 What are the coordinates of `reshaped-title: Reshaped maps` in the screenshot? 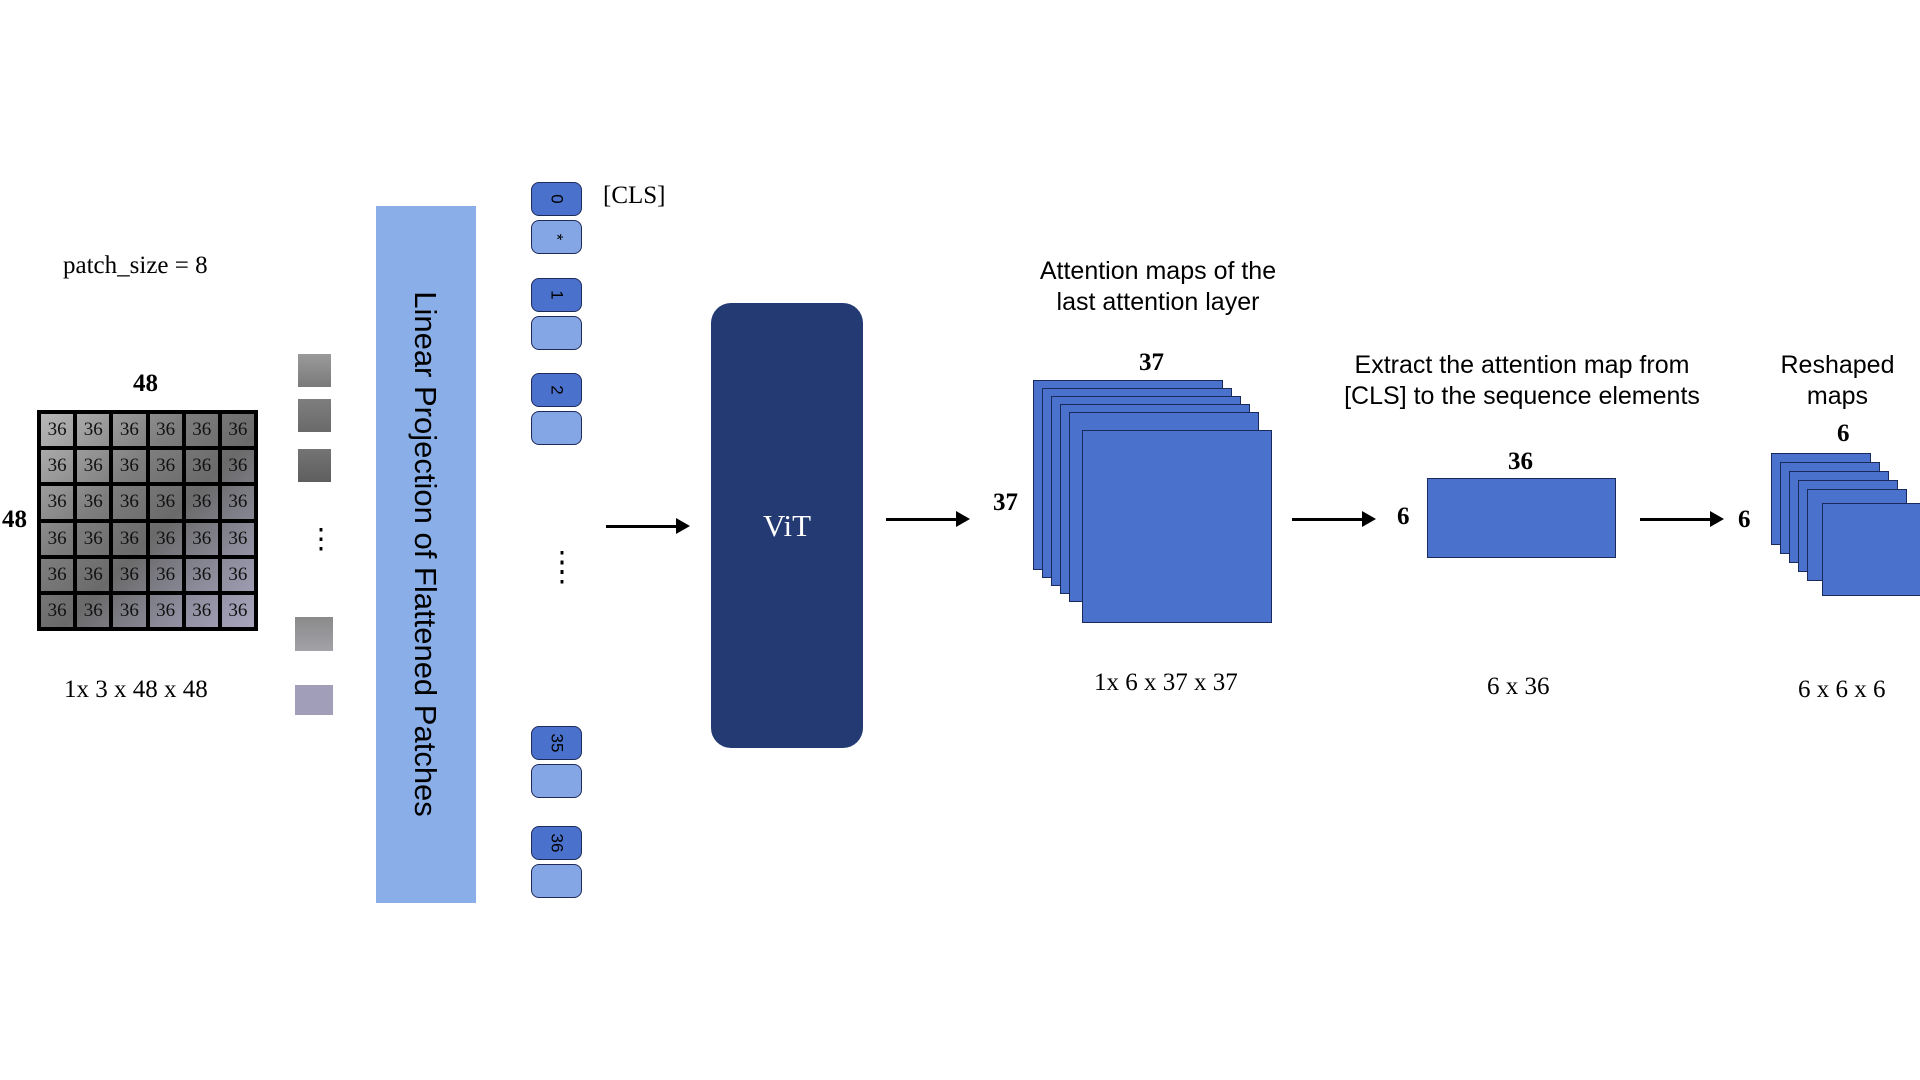 It's located at (1837, 381).